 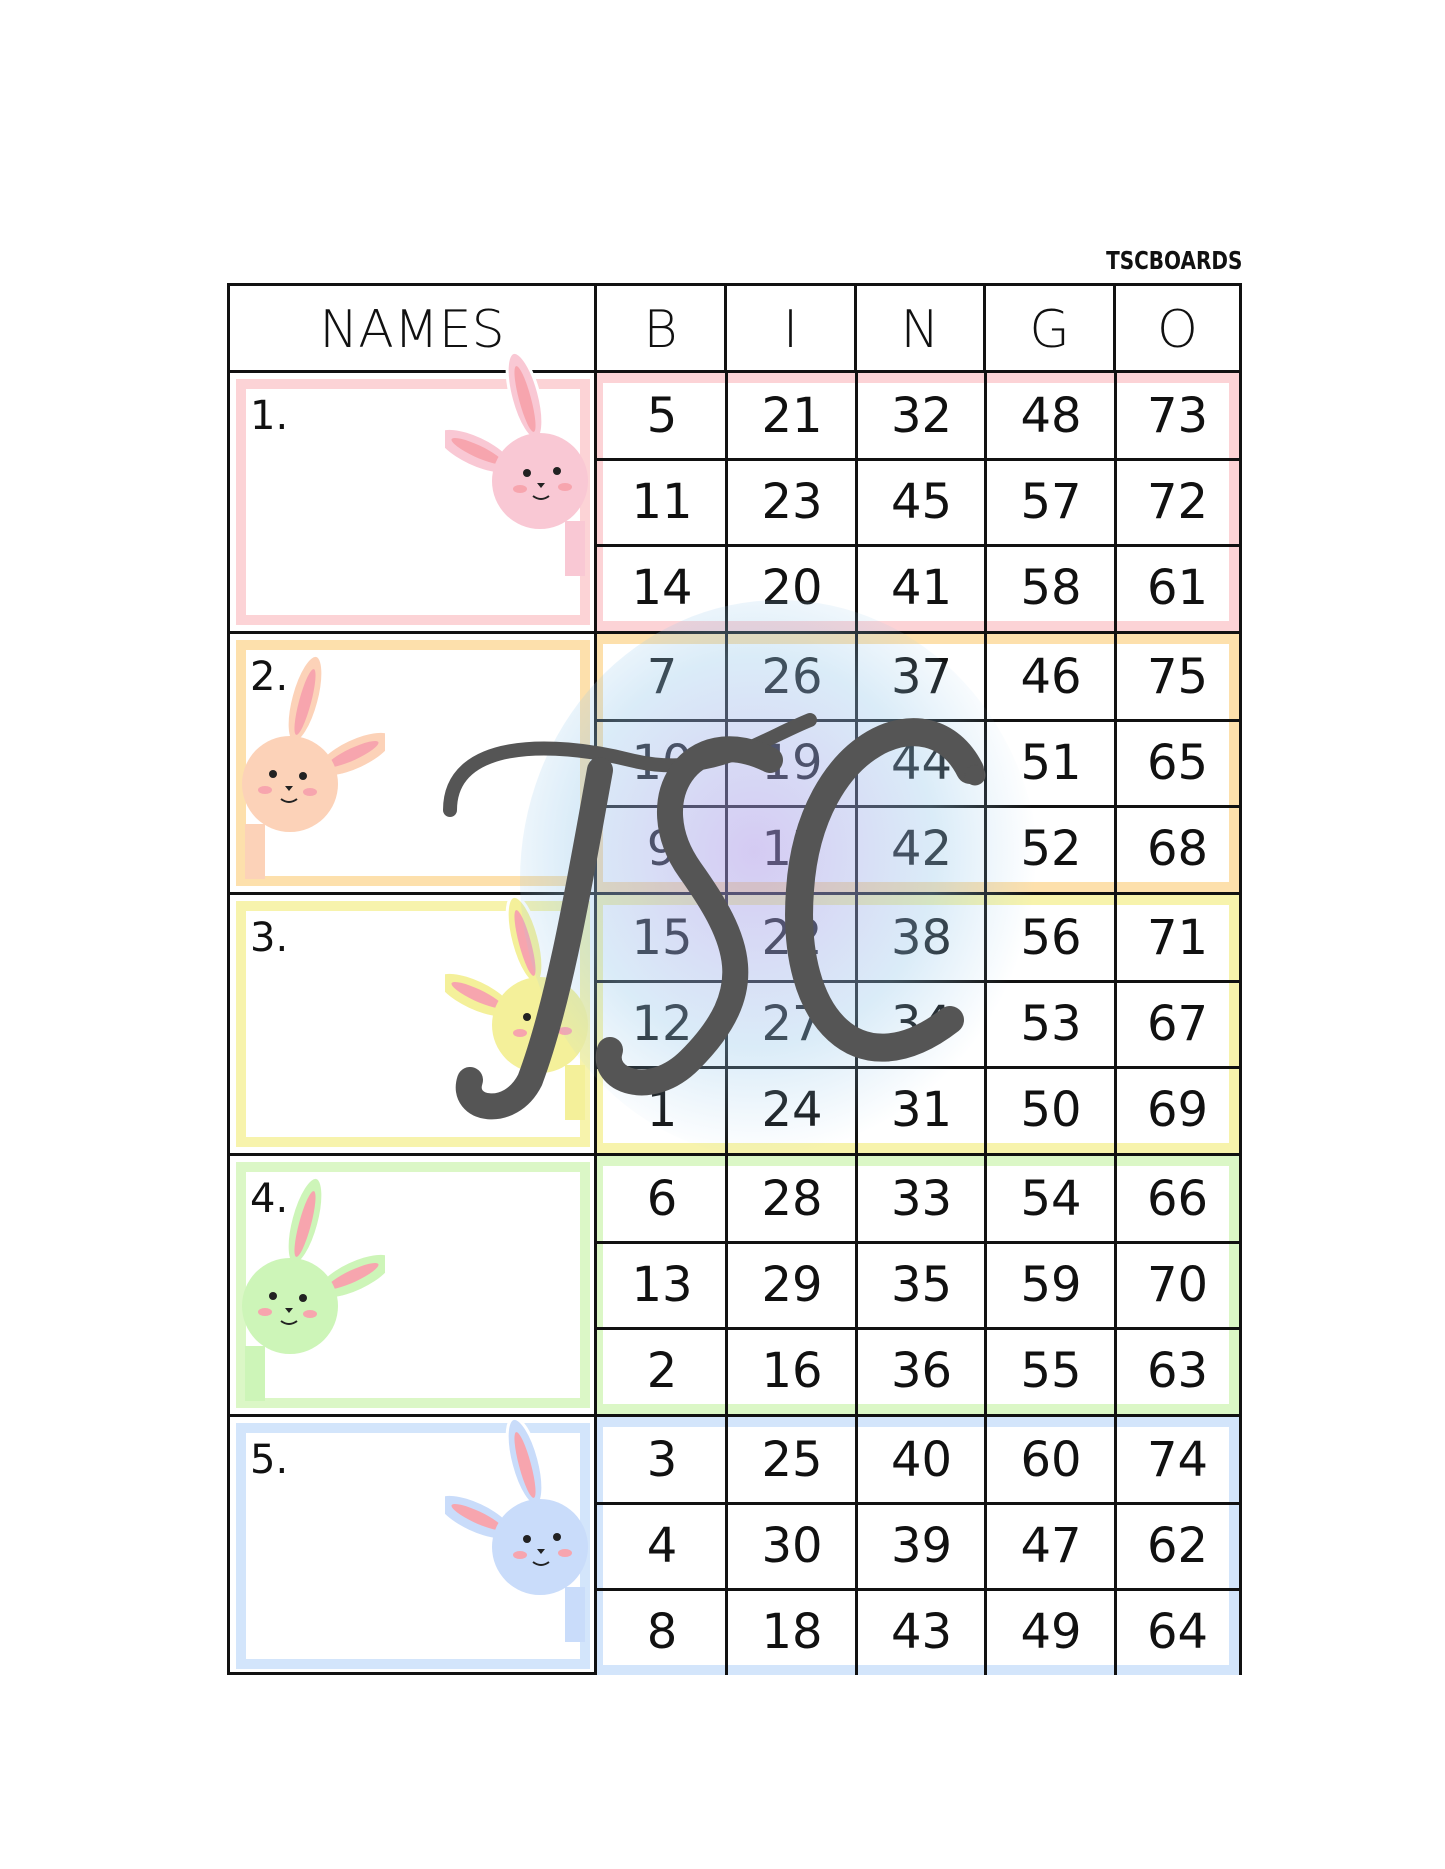 What do you see at coordinates (1051, 502) in the screenshot?
I see `bingo-number: 57` at bounding box center [1051, 502].